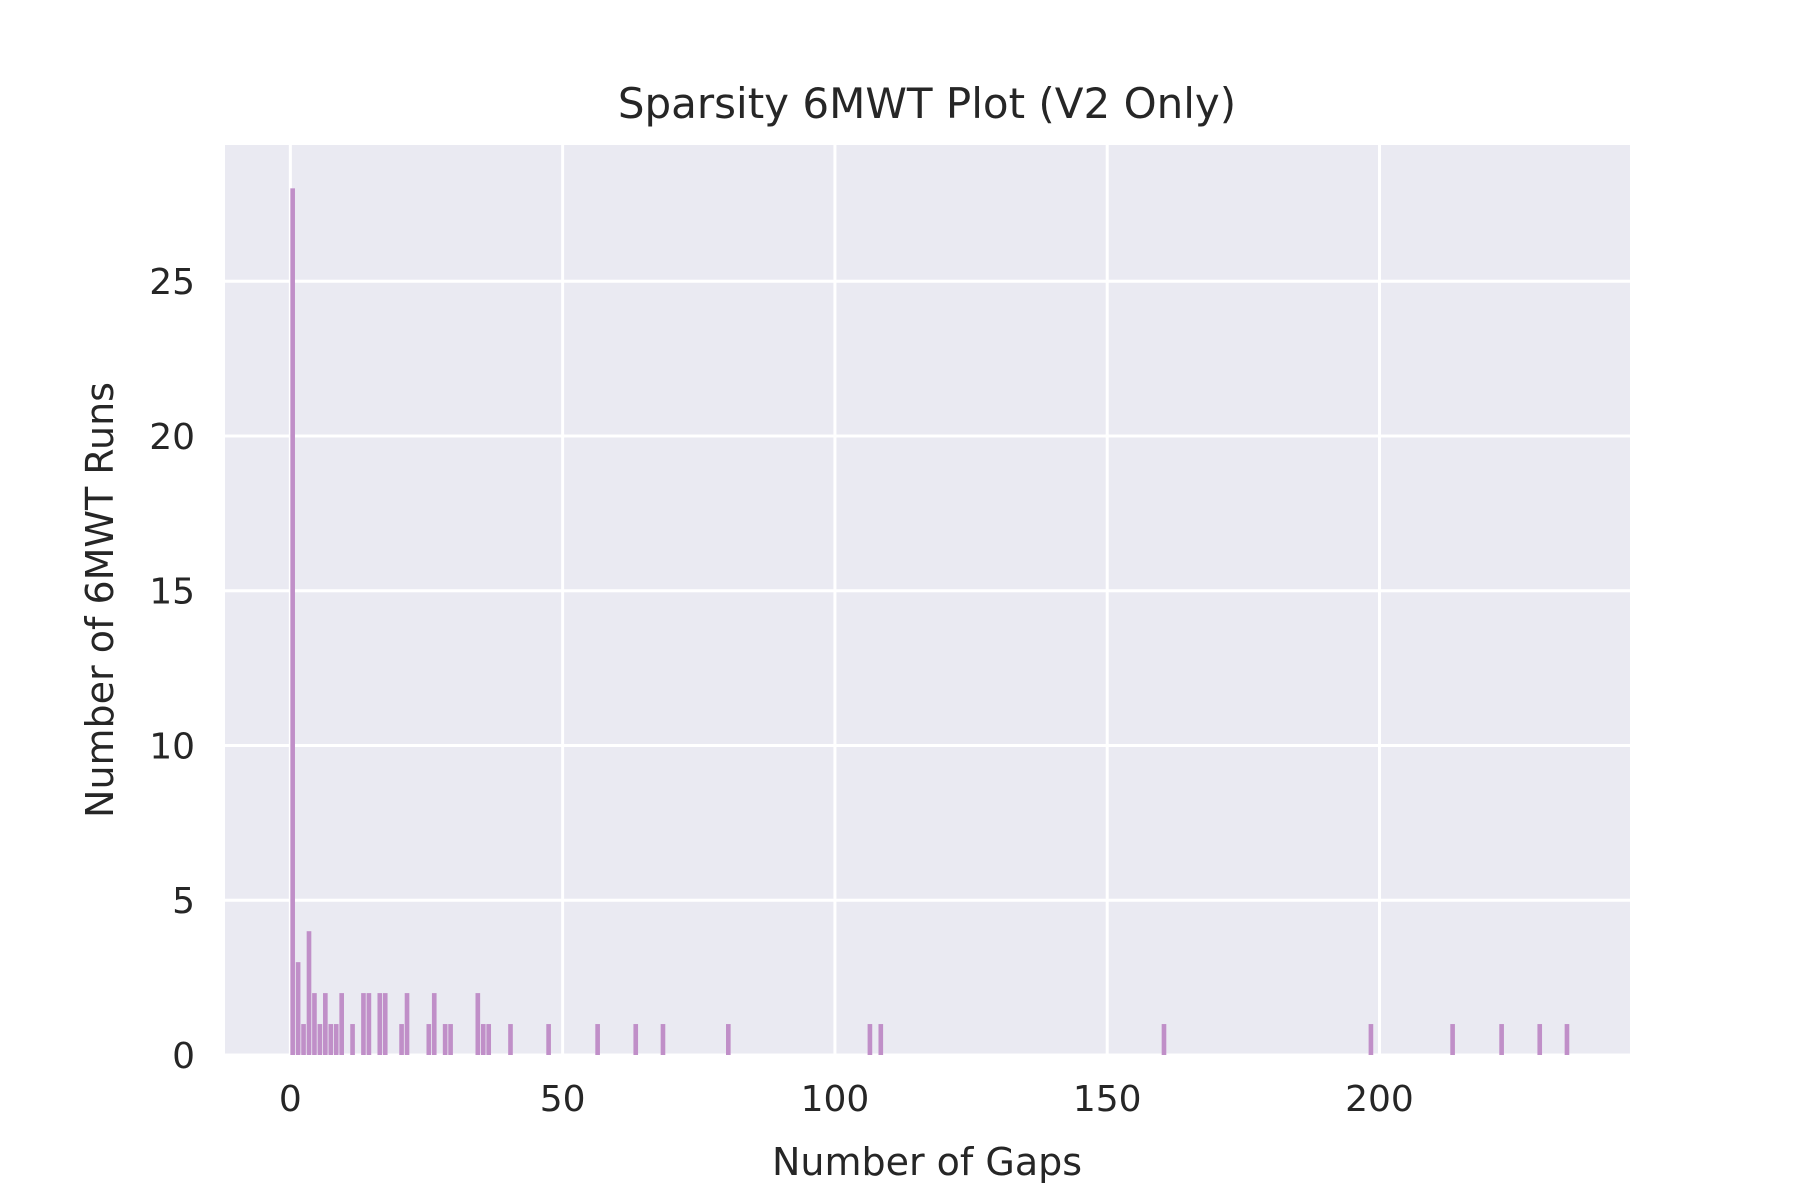 The image size is (1800, 1200). Describe the element at coordinates (183, 1056) in the screenshot. I see `y-tick-label: 0` at that location.